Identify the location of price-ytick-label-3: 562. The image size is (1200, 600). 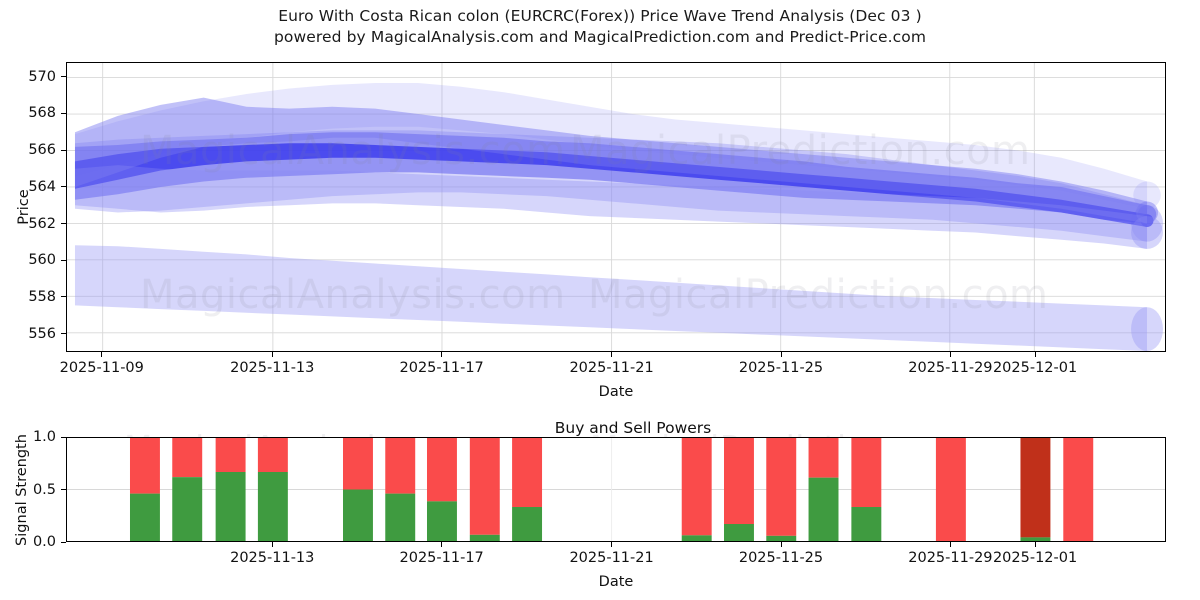
(42, 223).